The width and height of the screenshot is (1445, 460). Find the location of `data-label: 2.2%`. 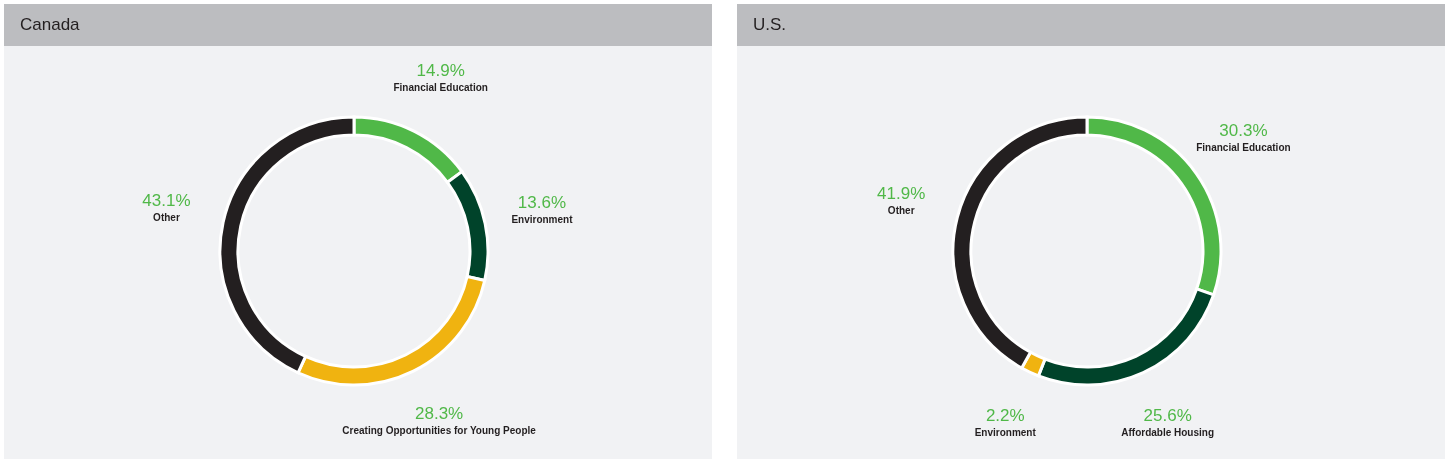

data-label: 2.2% is located at coordinates (1005, 415).